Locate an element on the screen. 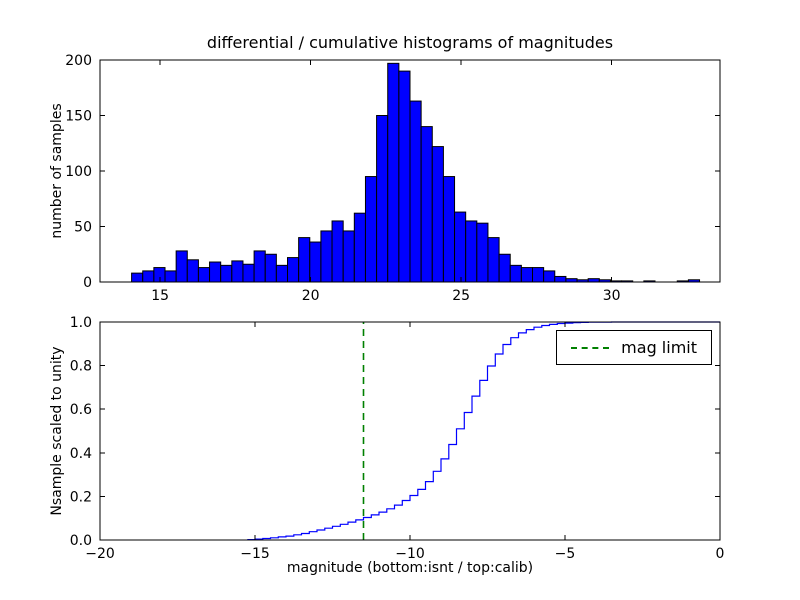 Image resolution: width=800 pixels, height=600 pixels. x-tick-label: 0 is located at coordinates (720, 554).